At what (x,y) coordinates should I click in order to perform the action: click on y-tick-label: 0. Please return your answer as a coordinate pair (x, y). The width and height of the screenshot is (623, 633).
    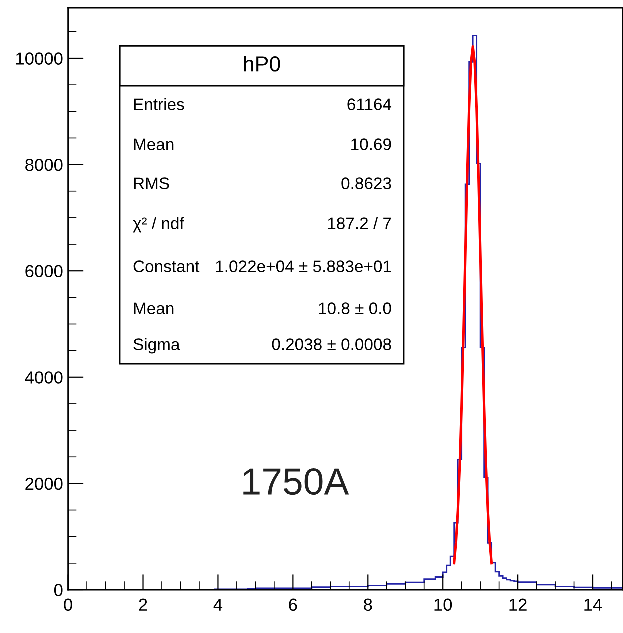
    Looking at the image, I should click on (58, 590).